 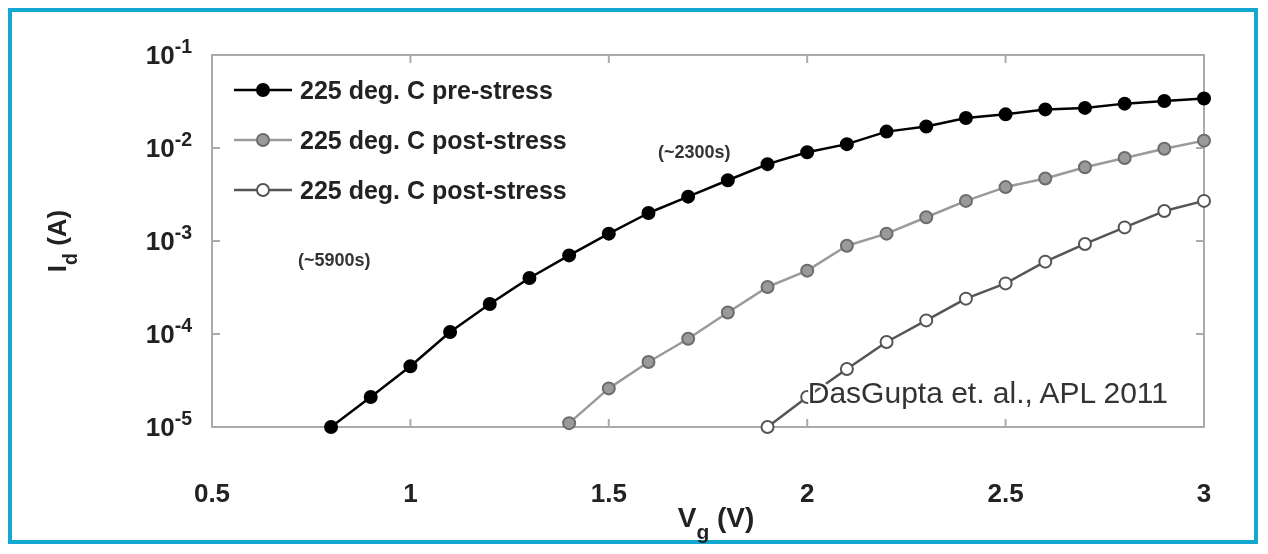 What do you see at coordinates (608, 493) in the screenshot?
I see `x-tick-label: 1.5` at bounding box center [608, 493].